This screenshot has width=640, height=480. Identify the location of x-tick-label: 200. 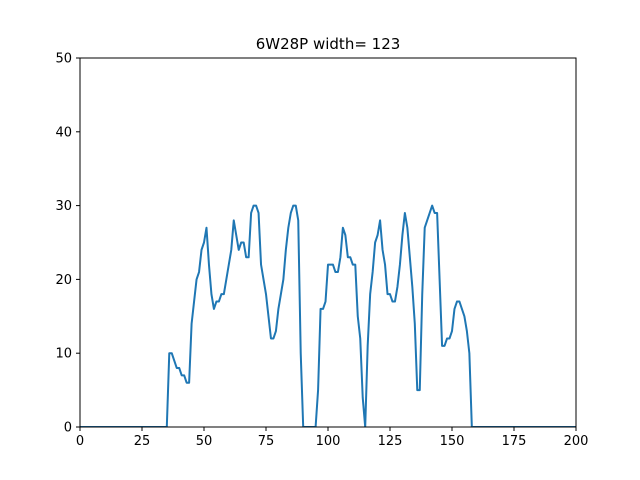
(576, 441).